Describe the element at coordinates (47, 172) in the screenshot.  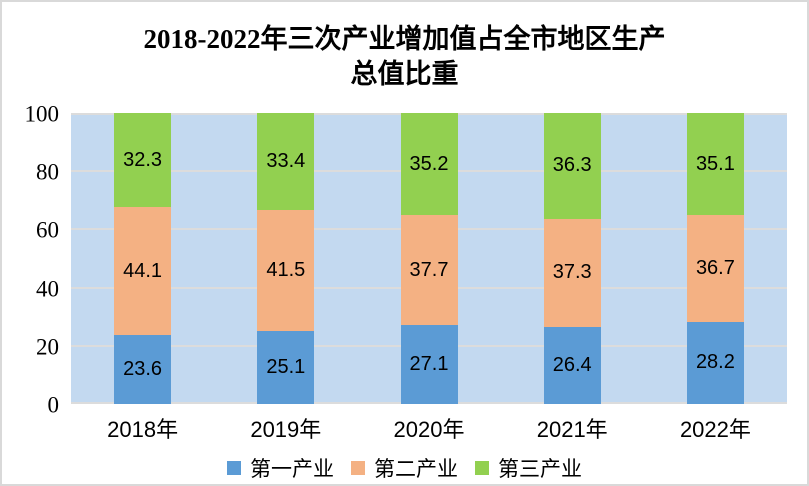
I see `y-tick-label-80: 80` at that location.